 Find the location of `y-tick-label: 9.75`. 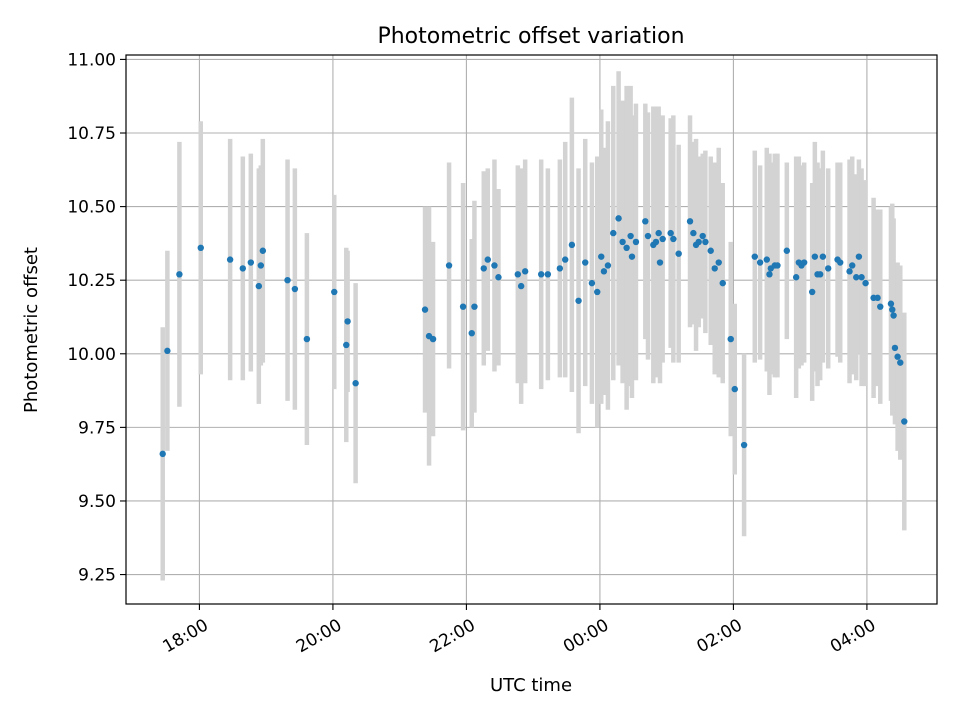

y-tick-label: 9.75 is located at coordinates (97, 428).